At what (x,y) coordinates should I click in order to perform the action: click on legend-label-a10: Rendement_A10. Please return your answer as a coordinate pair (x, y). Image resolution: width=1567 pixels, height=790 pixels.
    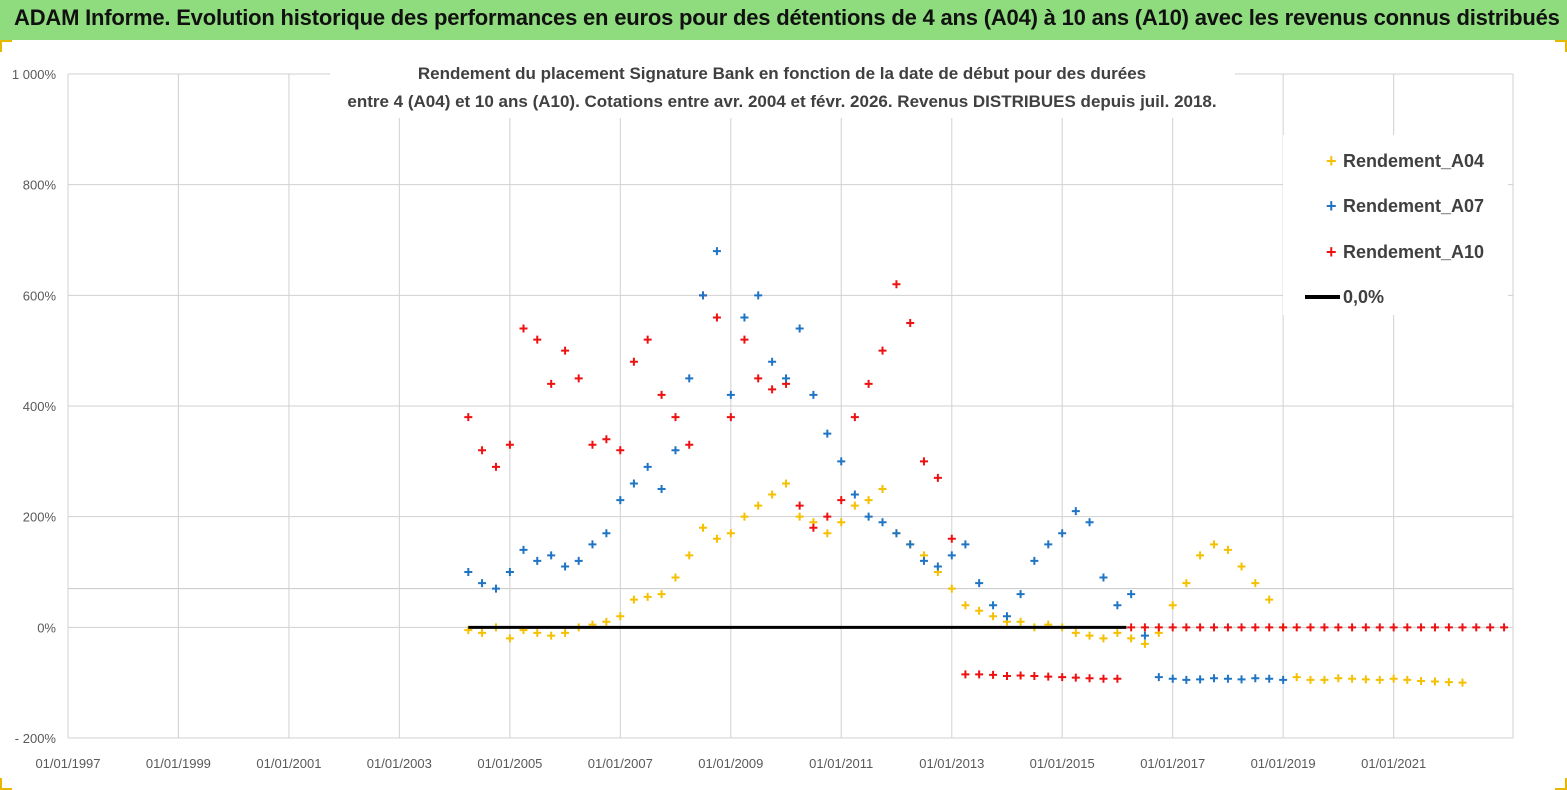
    Looking at the image, I should click on (1413, 252).